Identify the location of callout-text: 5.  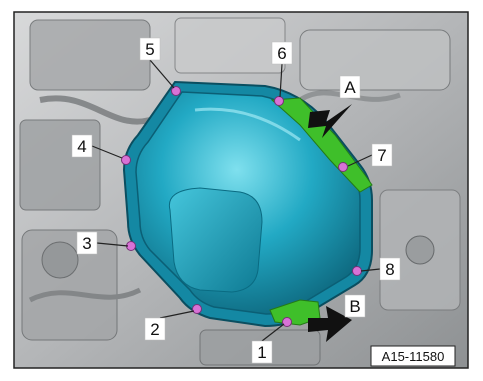
(149, 49).